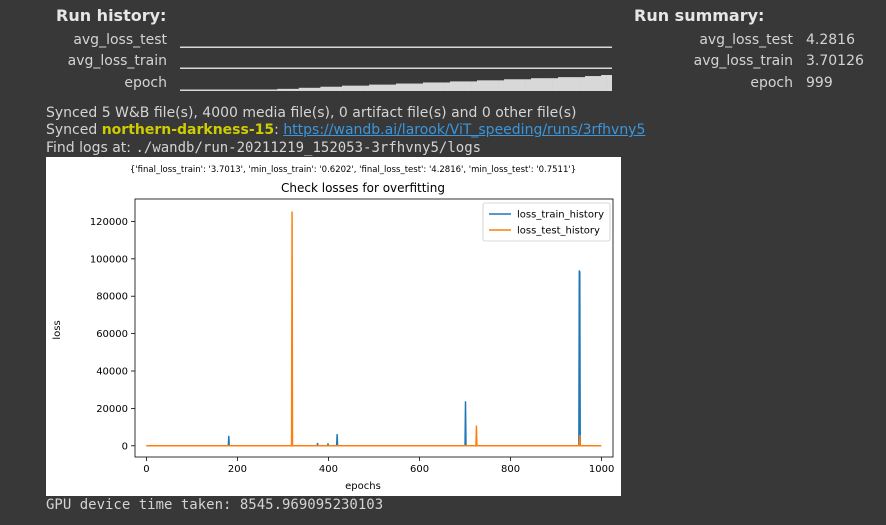 This screenshot has width=886, height=525. I want to click on summary-label-avg-loss-train: avg_loss_train, so click(743, 61).